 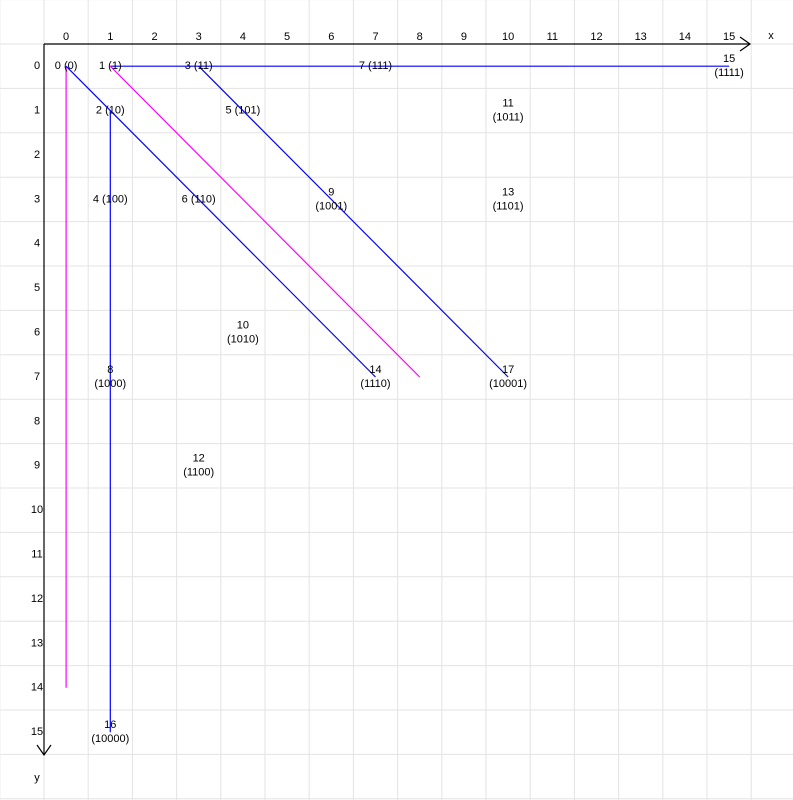 What do you see at coordinates (331, 206) in the screenshot?
I see `node-label: (1001)` at bounding box center [331, 206].